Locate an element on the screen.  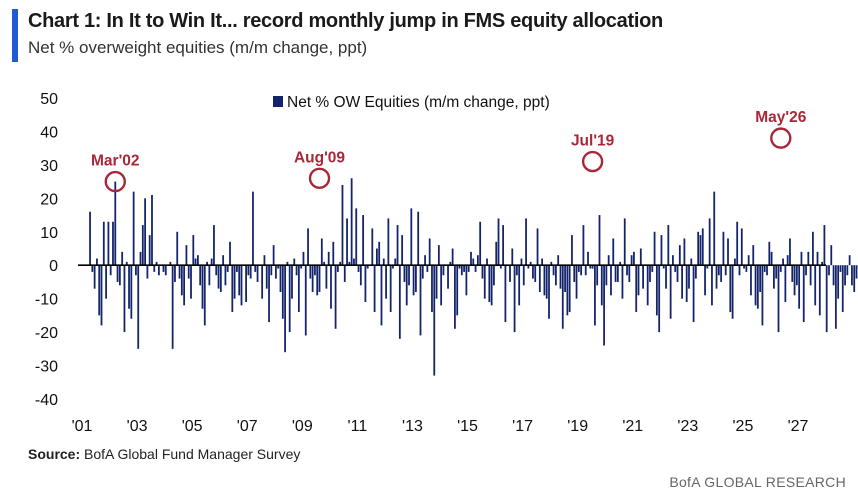
y-tick-label: 40 is located at coordinates (49, 132).